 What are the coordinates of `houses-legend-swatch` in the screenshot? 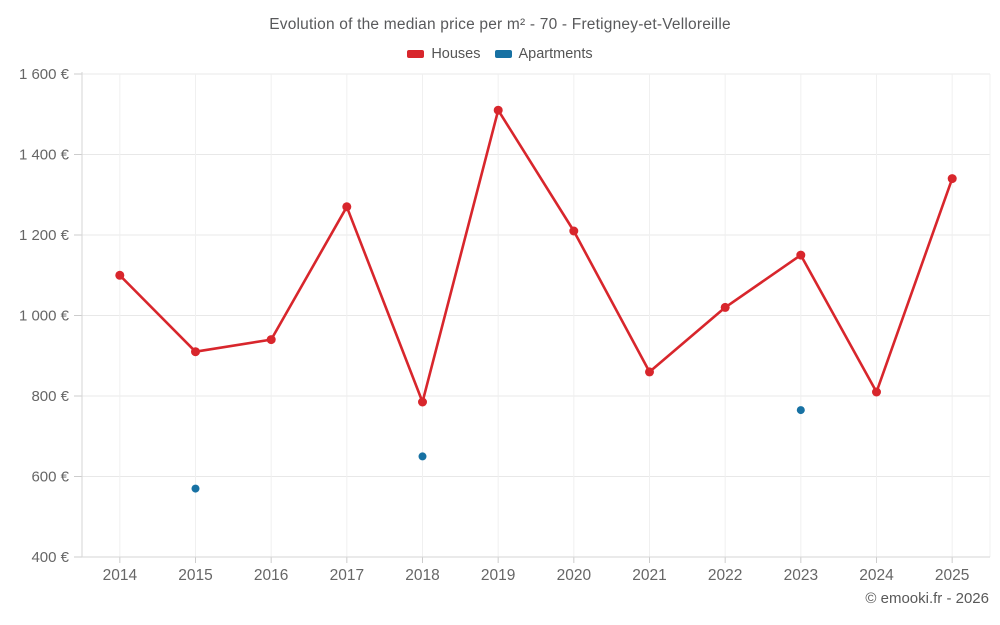 It's located at (416, 54).